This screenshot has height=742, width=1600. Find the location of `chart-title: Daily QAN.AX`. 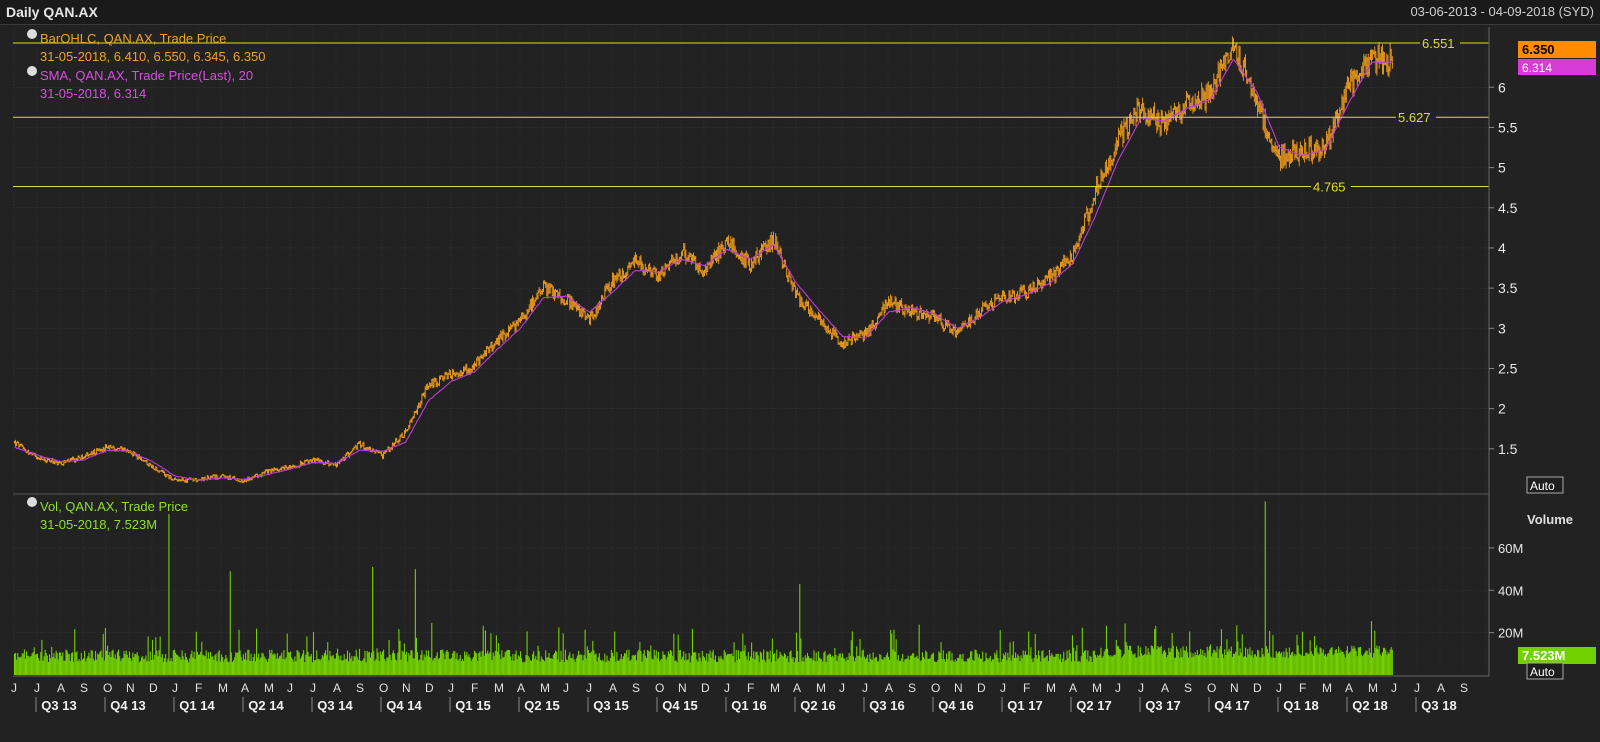

chart-title: Daily QAN.AX is located at coordinates (52, 12).